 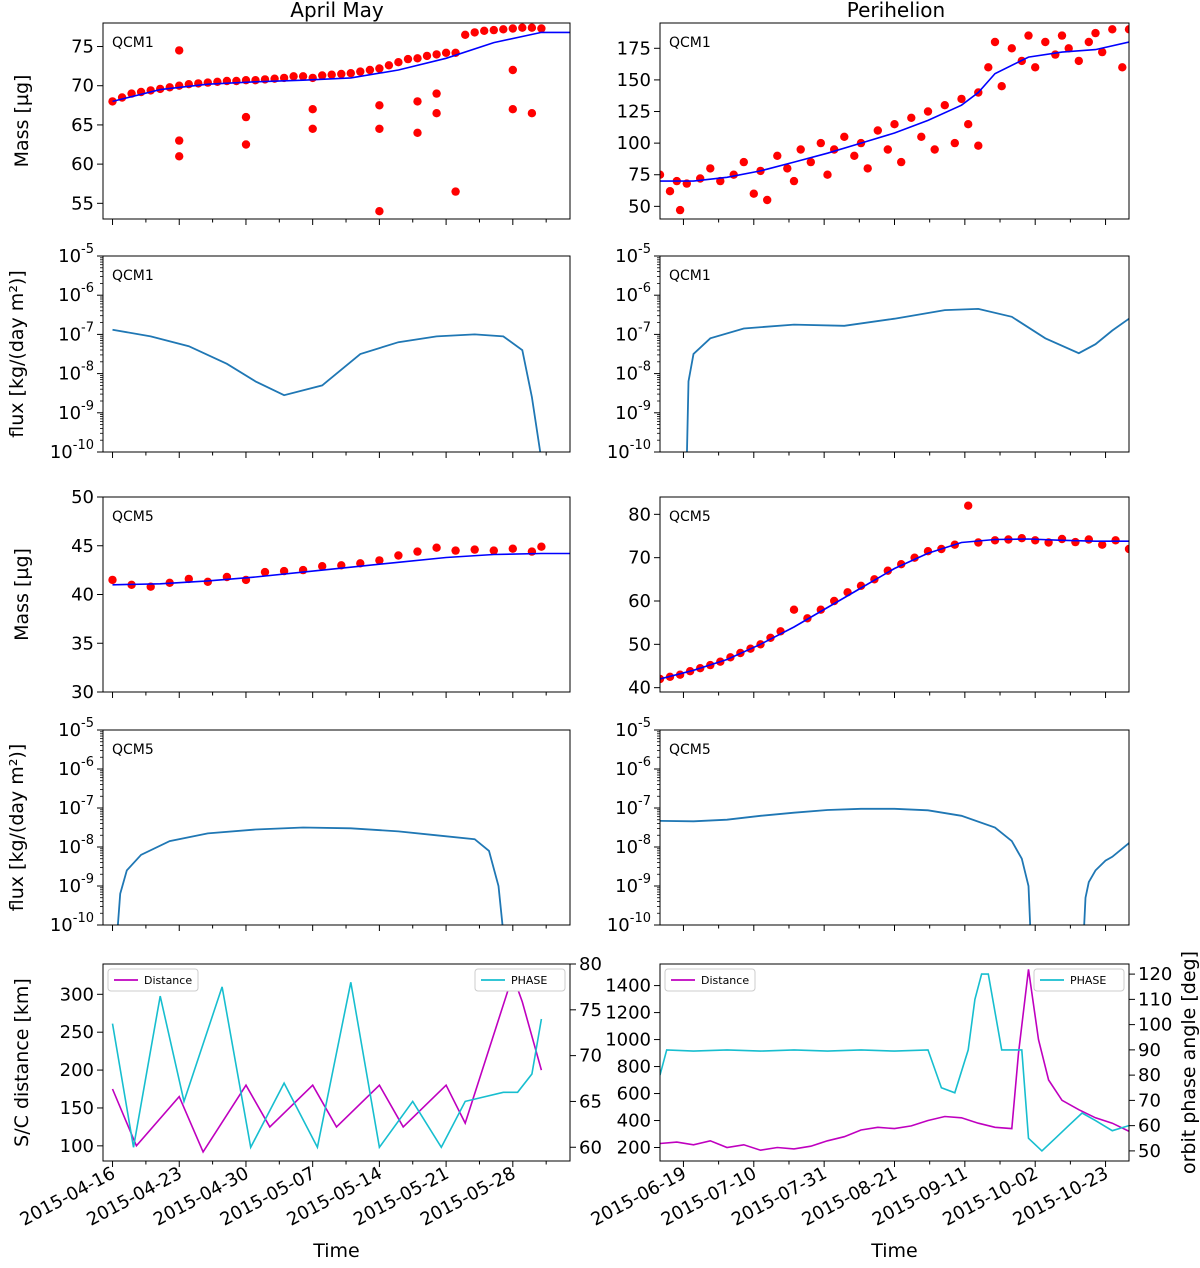 I want to click on y-tick-label: 75, so click(x=639, y=175).